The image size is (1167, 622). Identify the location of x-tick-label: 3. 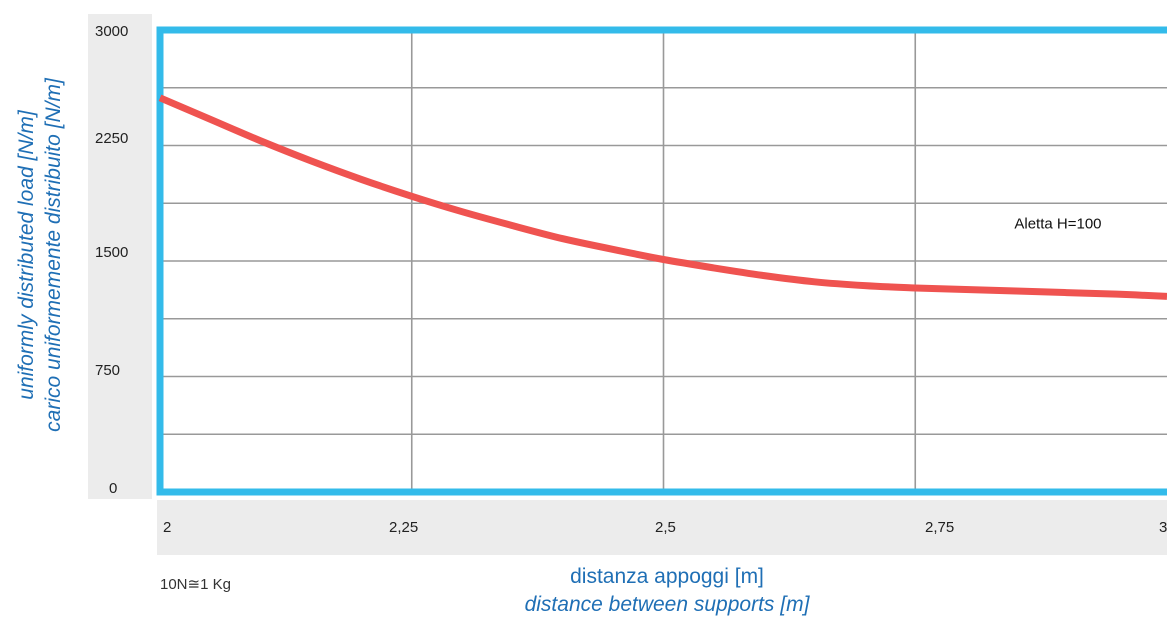
(1163, 527).